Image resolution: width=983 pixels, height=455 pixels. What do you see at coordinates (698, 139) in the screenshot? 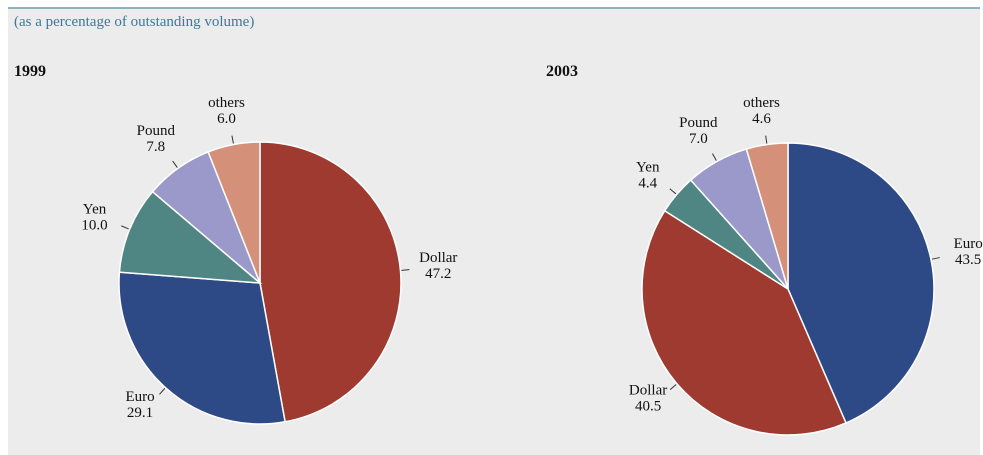
I see `slice-value-label: 7.0` at bounding box center [698, 139].